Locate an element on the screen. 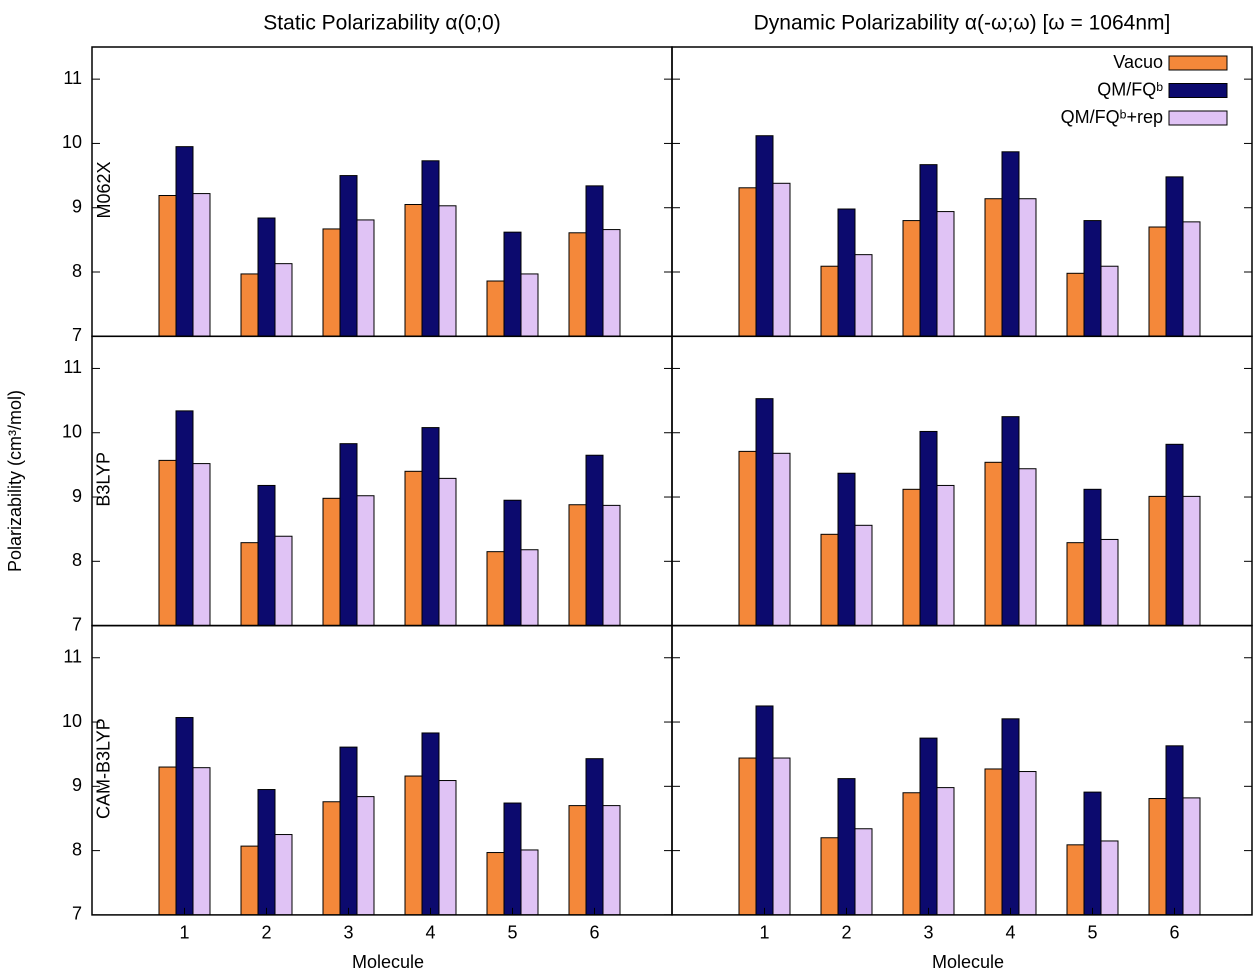 This screenshot has width=1253, height=974. panel-title: Static Polarizability α(0;0) is located at coordinates (381, 23).